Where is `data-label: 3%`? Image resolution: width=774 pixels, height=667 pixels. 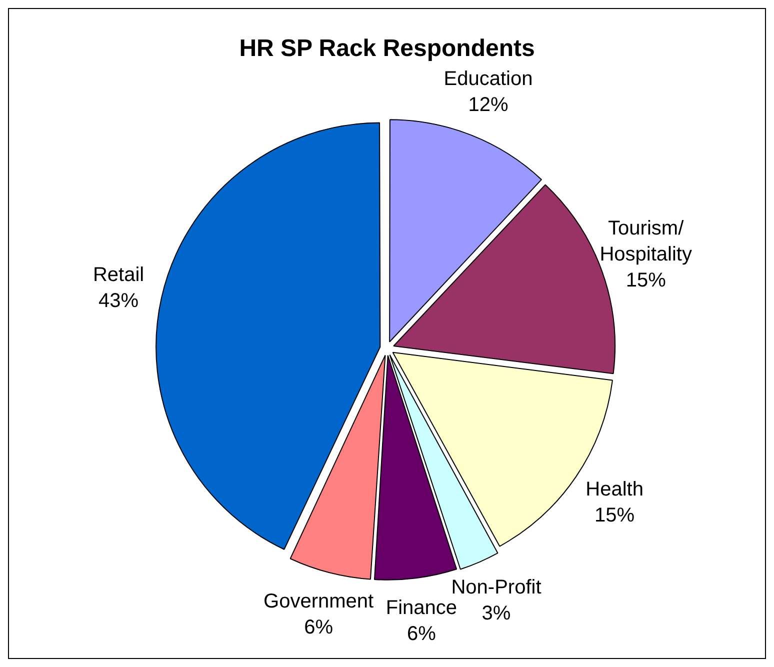
data-label: 3% is located at coordinates (496, 613).